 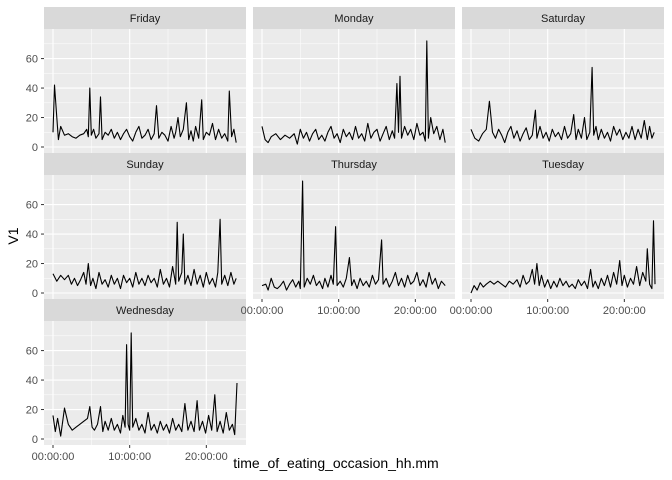 I want to click on facet-panel-wednesday: Wednesday, so click(x=145, y=372).